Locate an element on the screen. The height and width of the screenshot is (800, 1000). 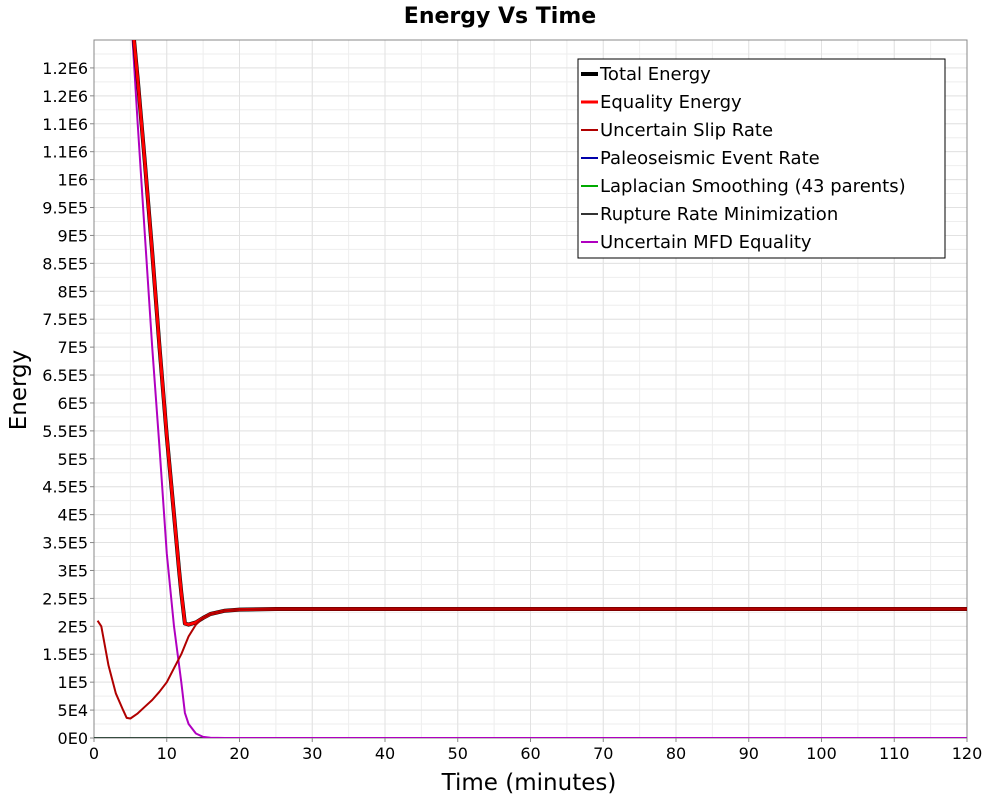
x-tick-label: 20 is located at coordinates (239, 753).